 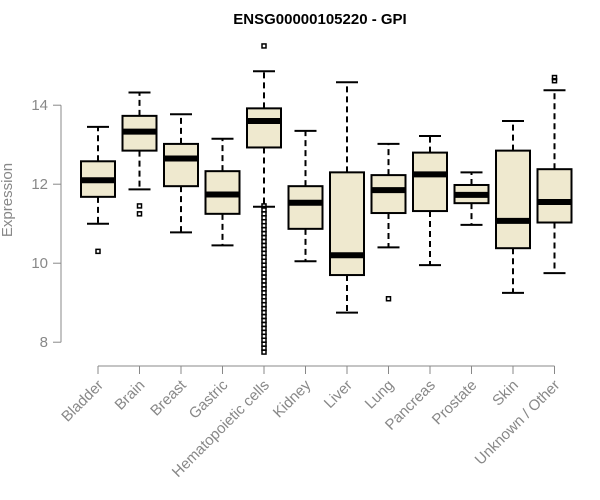 What do you see at coordinates (388, 222) in the screenshot?
I see `box-lung` at bounding box center [388, 222].